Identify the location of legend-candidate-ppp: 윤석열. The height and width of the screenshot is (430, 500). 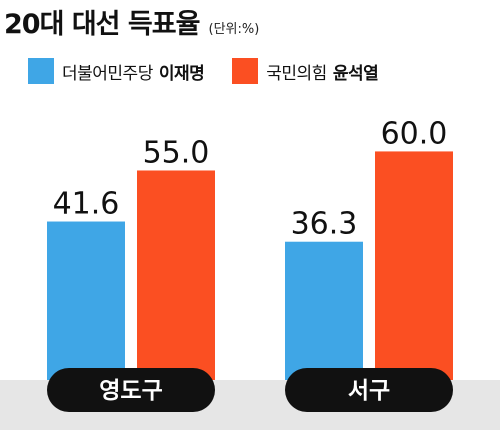
(355, 73).